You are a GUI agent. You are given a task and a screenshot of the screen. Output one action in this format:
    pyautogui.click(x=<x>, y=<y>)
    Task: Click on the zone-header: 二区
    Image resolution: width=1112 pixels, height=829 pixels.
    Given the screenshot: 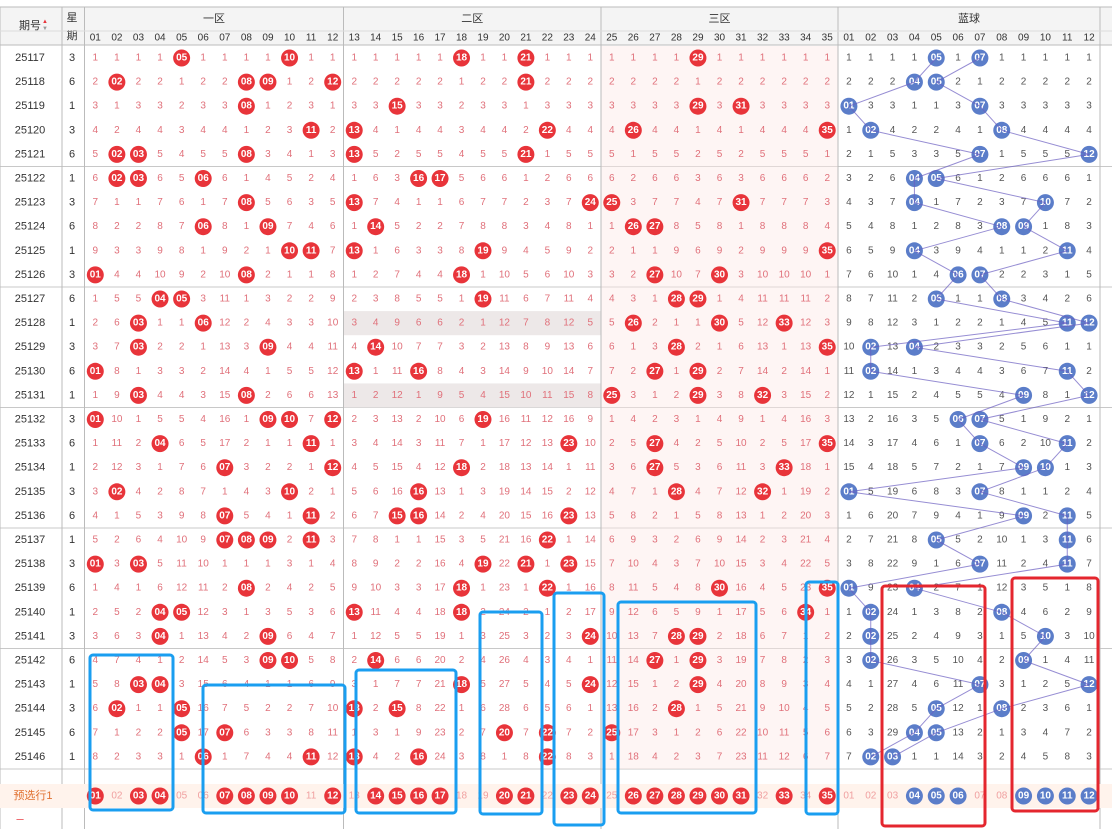 What is the action you would take?
    pyautogui.click(x=472, y=19)
    